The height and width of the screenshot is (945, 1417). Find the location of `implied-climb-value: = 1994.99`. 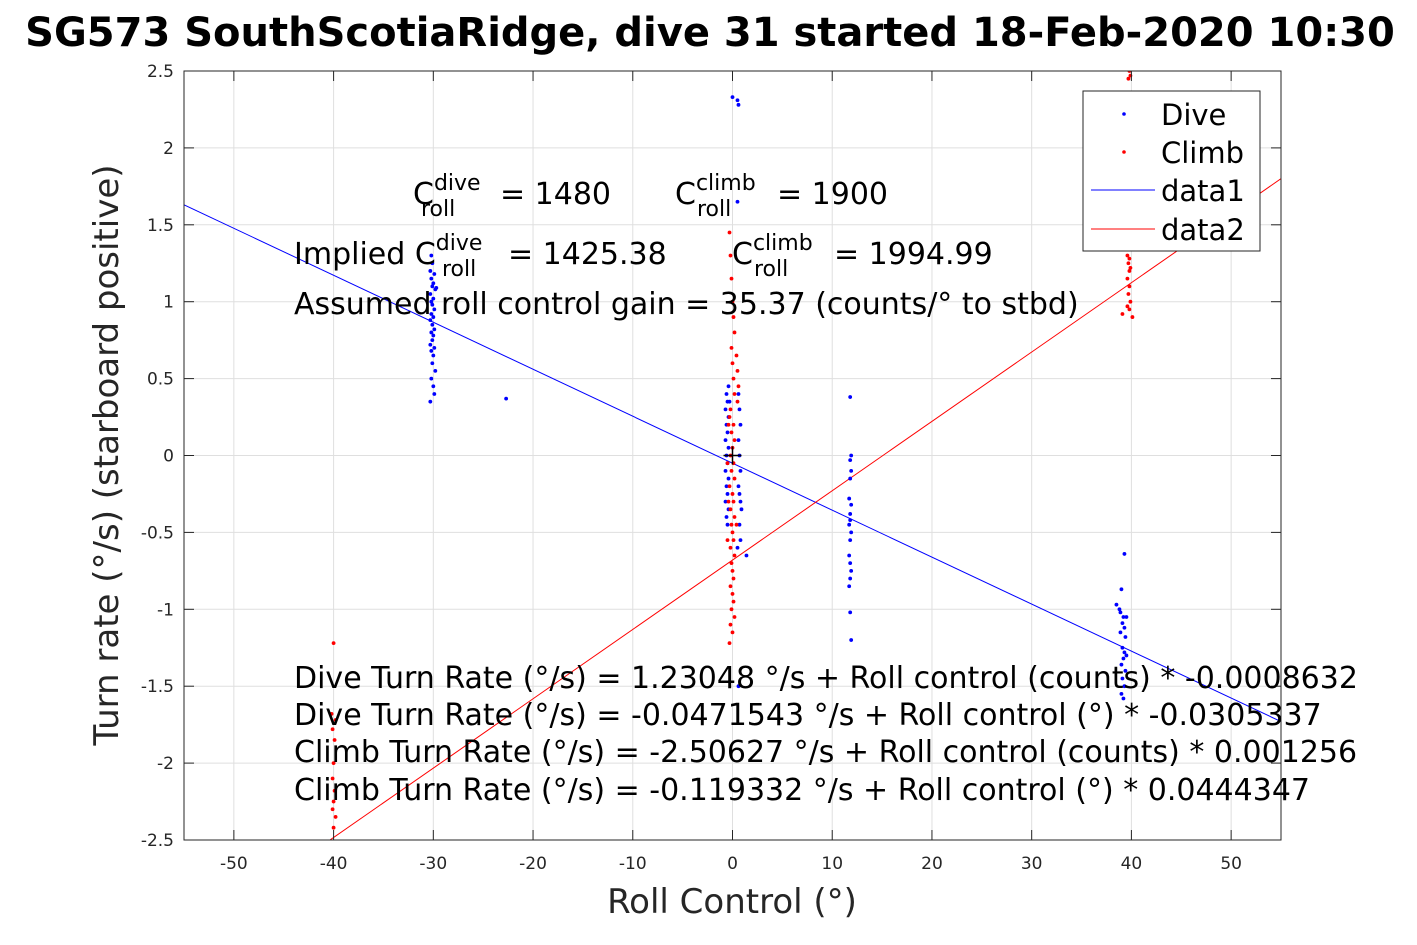

implied-climb-value: = 1994.99 is located at coordinates (913, 254).